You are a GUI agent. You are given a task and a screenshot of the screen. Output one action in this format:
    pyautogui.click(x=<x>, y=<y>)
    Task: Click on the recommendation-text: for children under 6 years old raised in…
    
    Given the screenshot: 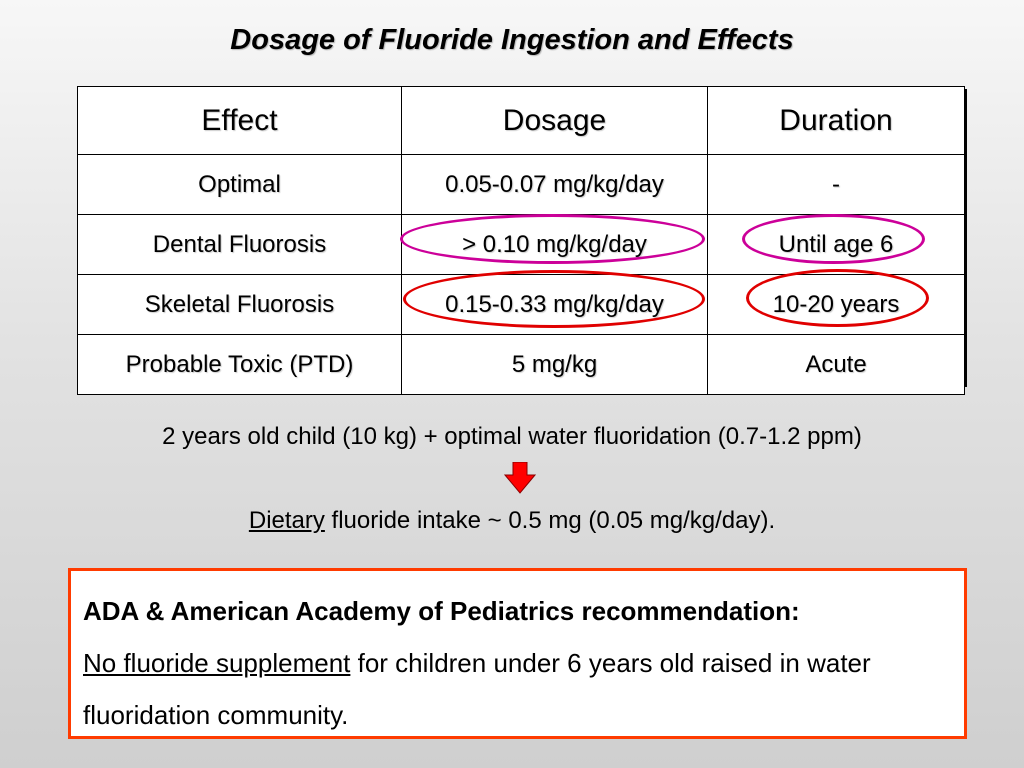 What is the action you would take?
    pyautogui.click(x=477, y=689)
    